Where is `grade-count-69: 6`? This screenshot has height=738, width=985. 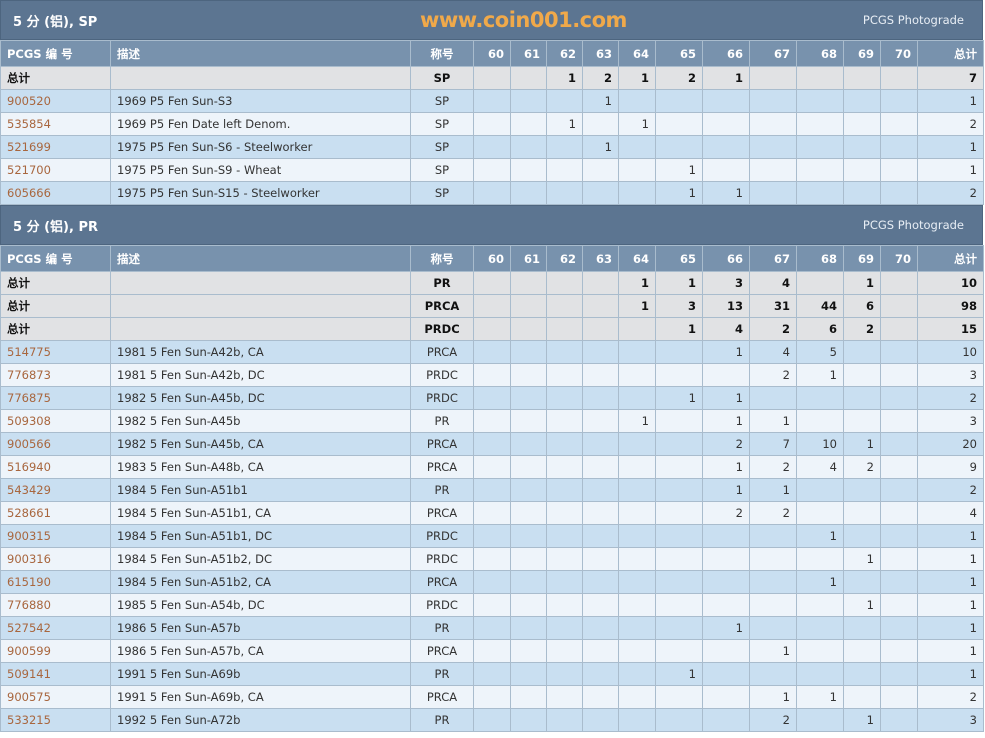 grade-count-69: 6 is located at coordinates (862, 306).